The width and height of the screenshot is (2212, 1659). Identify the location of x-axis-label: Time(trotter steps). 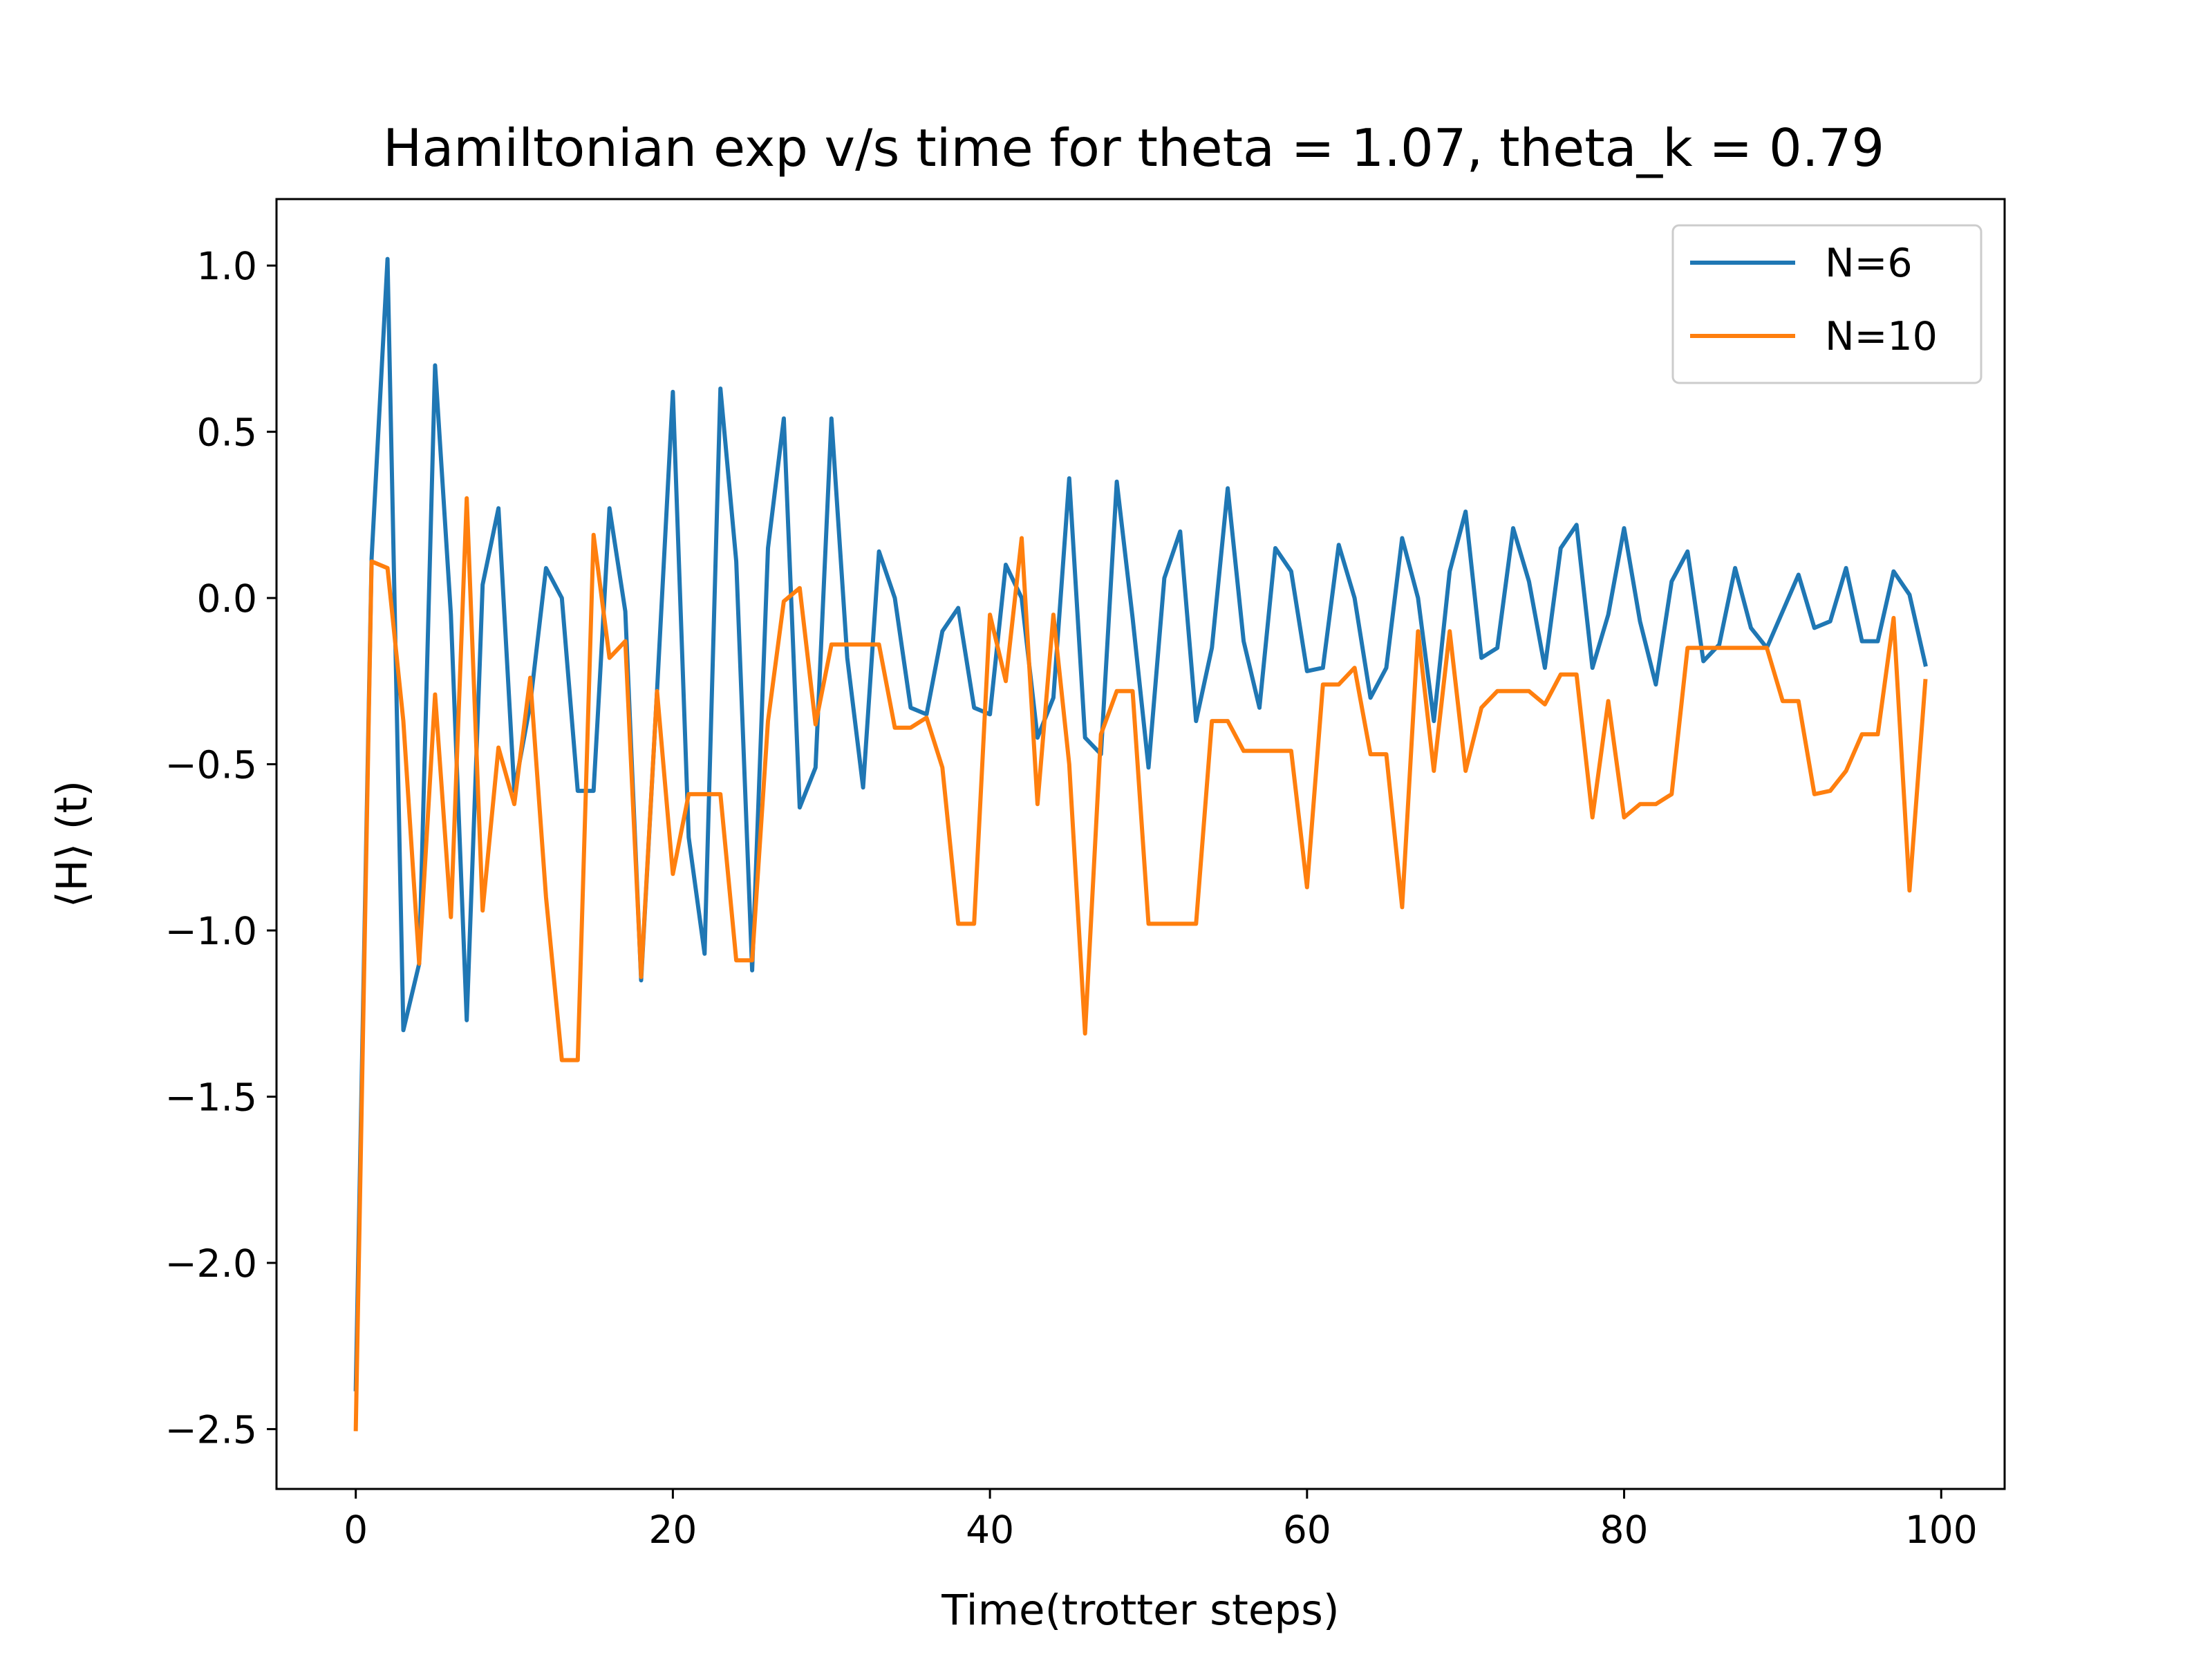
(1140, 1610).